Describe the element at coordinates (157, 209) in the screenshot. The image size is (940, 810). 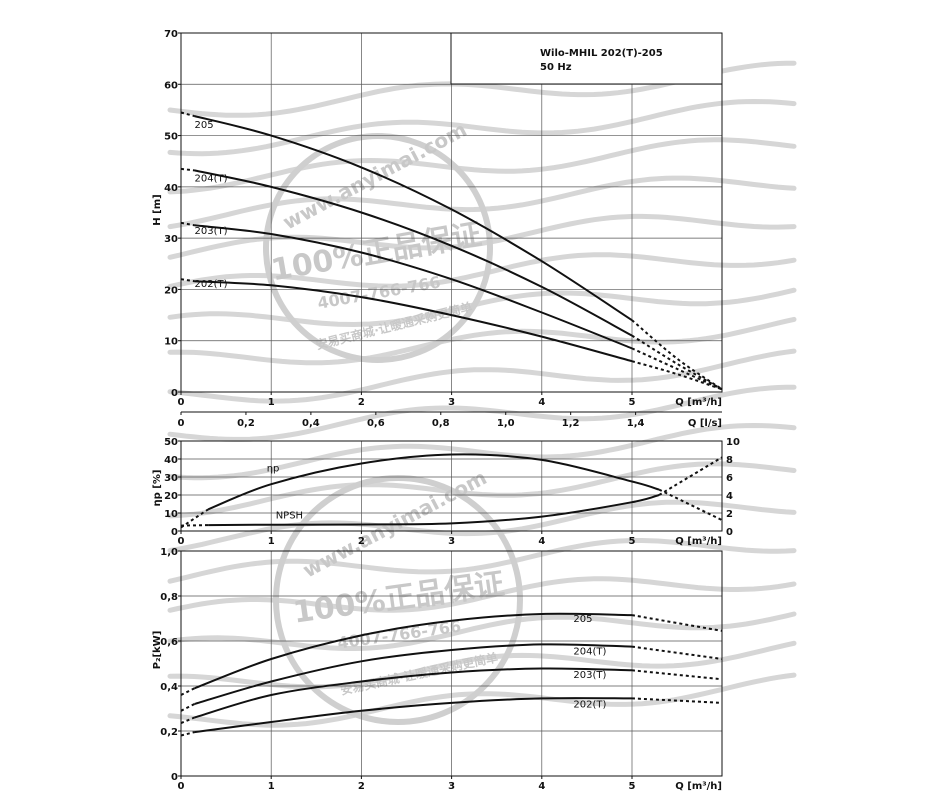
I see `head-ylabel: H [m]` at that location.